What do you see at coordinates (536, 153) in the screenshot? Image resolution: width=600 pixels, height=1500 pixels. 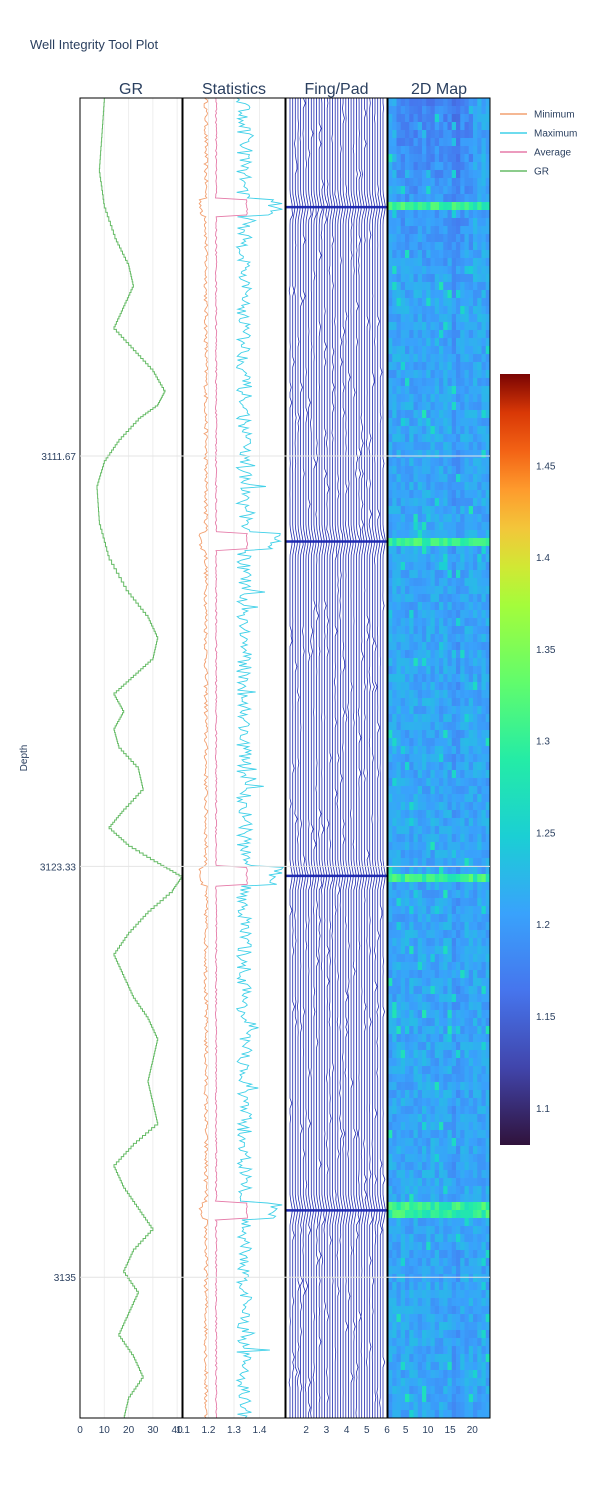 I see `legend-item-average: Average` at bounding box center [536, 153].